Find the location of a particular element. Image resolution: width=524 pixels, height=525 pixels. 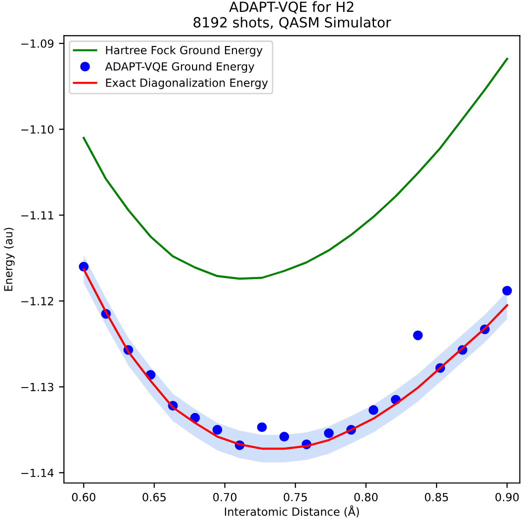

x-tick-label: 0.65 is located at coordinates (154, 497).